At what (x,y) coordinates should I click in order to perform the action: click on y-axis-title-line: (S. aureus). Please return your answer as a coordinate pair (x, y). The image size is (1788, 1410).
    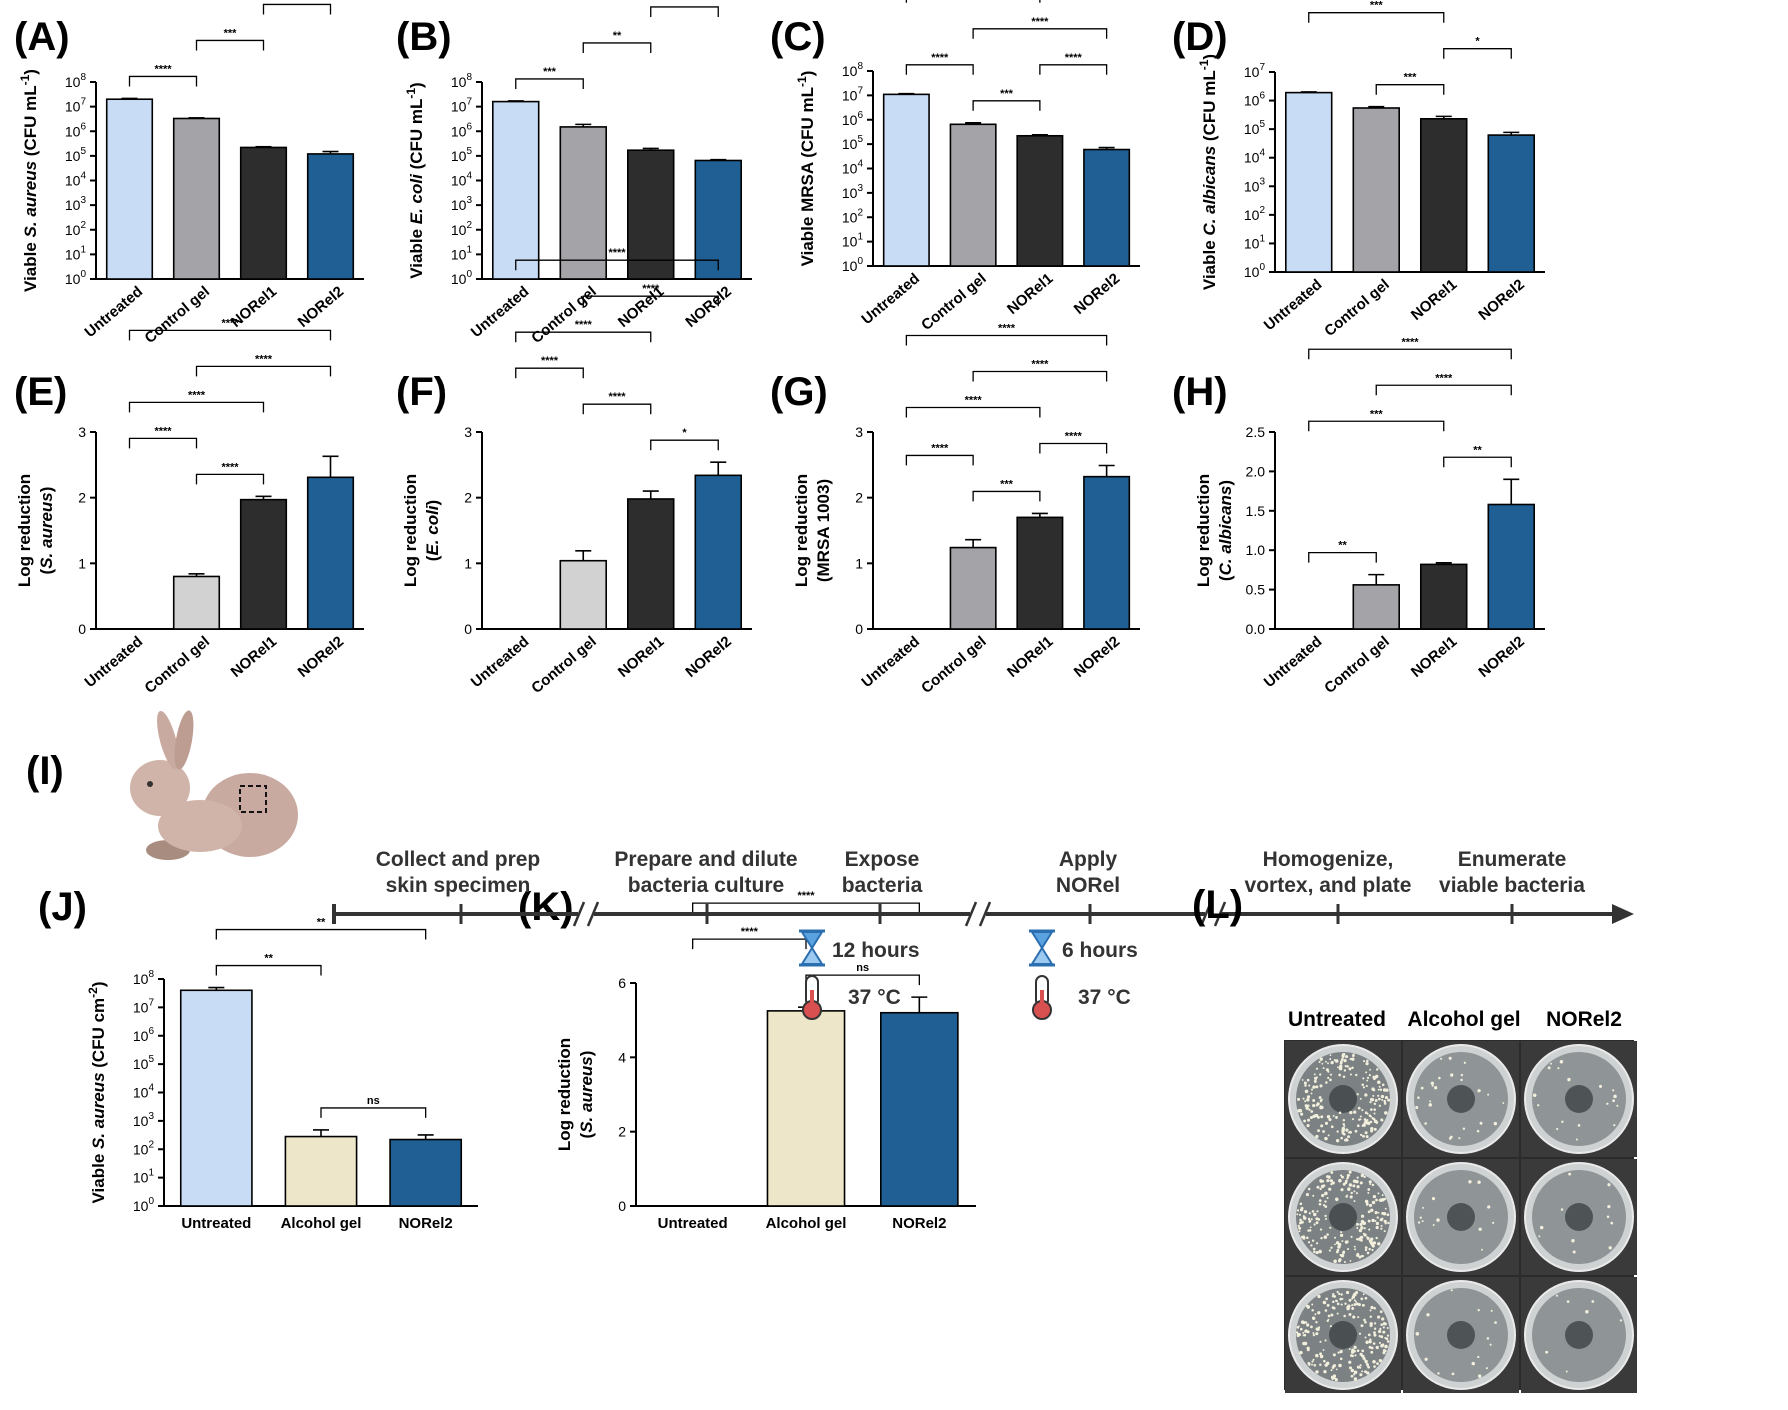
    Looking at the image, I should click on (46, 531).